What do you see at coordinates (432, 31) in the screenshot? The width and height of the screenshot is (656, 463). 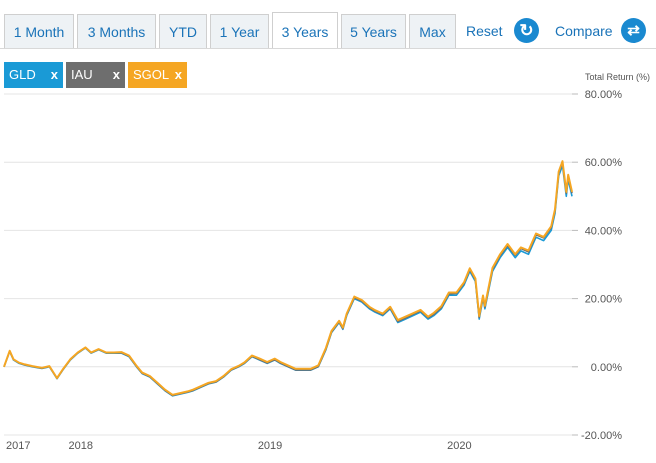 I see `tab-max: Max` at bounding box center [432, 31].